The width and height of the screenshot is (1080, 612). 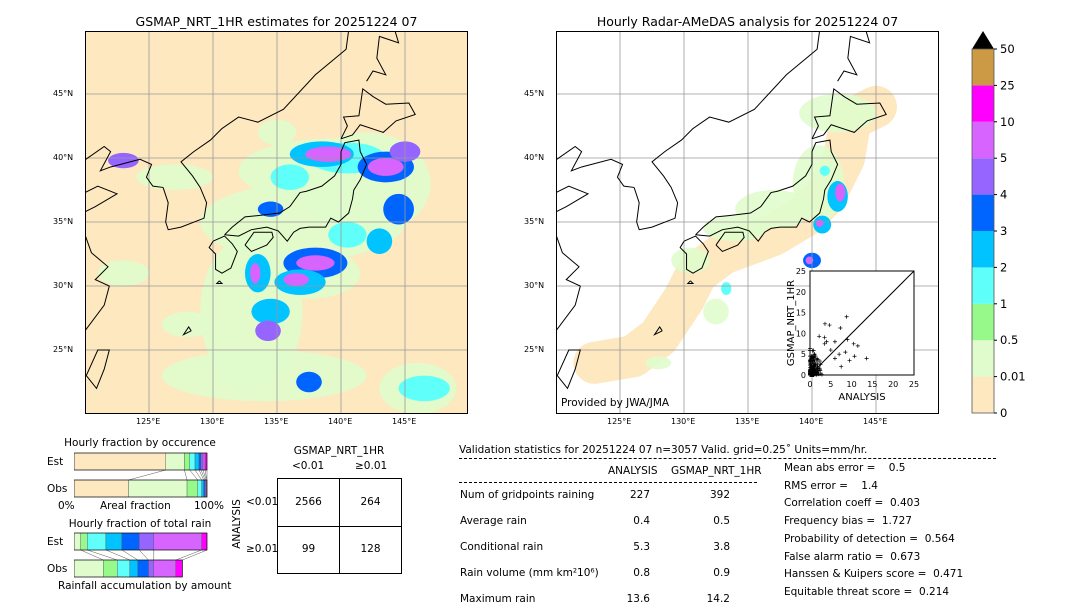 I want to click on lon-tick-label: 125°E, so click(x=148, y=421).